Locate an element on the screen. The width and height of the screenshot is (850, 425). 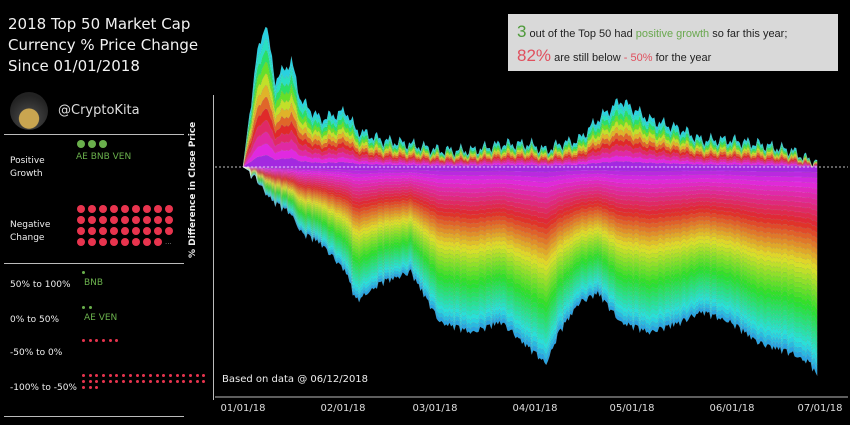
bucket-names: AE VEN is located at coordinates (101, 318).